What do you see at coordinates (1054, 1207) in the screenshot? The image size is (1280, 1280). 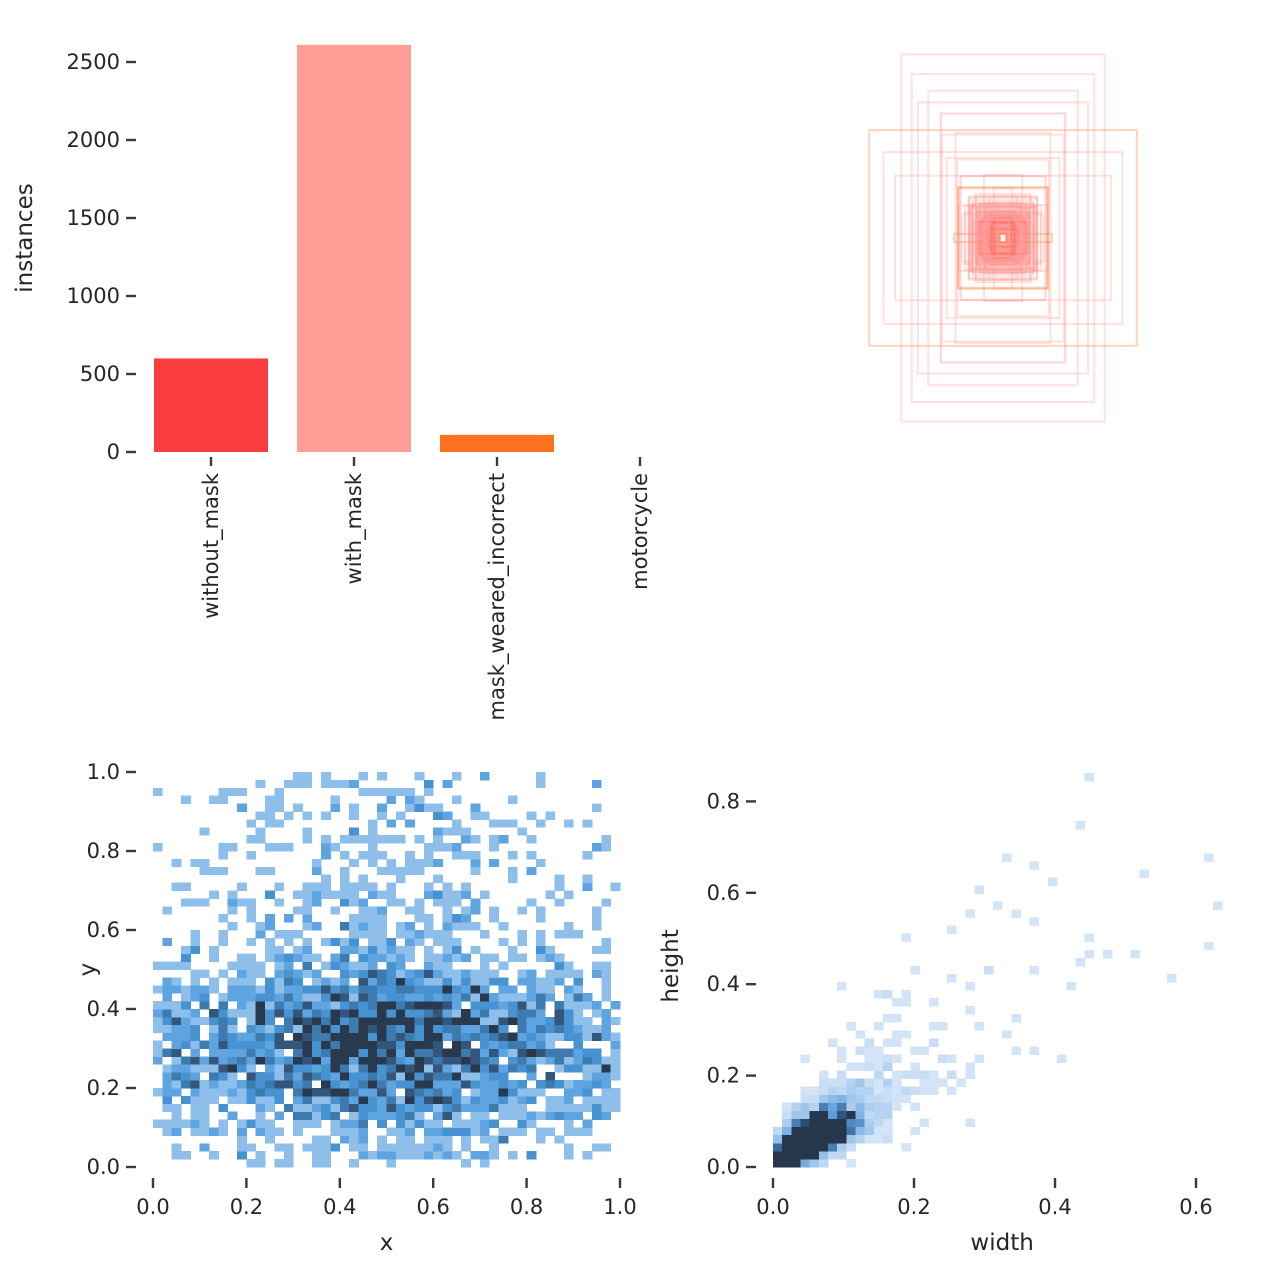 I see `x-tick-label: 0.4` at bounding box center [1054, 1207].